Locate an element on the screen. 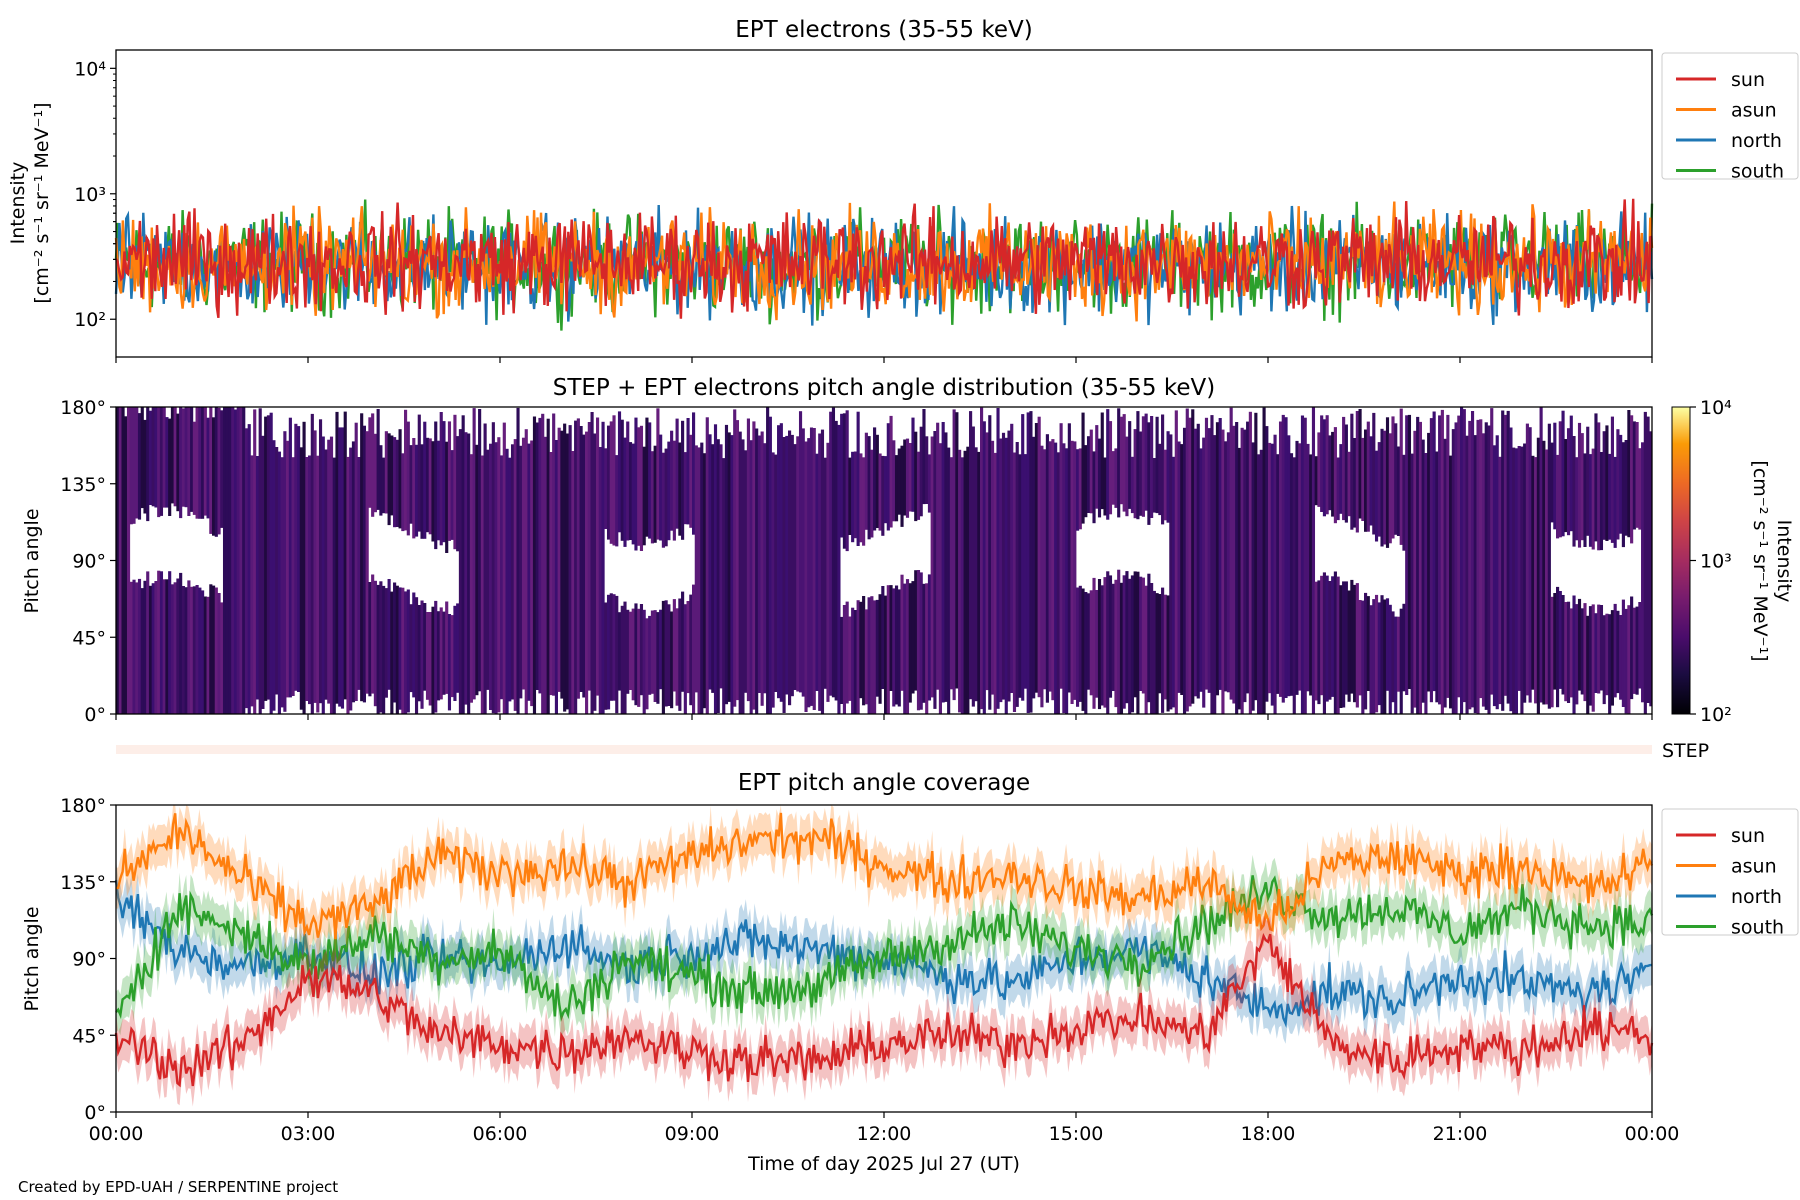 The width and height of the screenshot is (1800, 1200). panel3-legend: sun asun north south is located at coordinates (1730, 873).